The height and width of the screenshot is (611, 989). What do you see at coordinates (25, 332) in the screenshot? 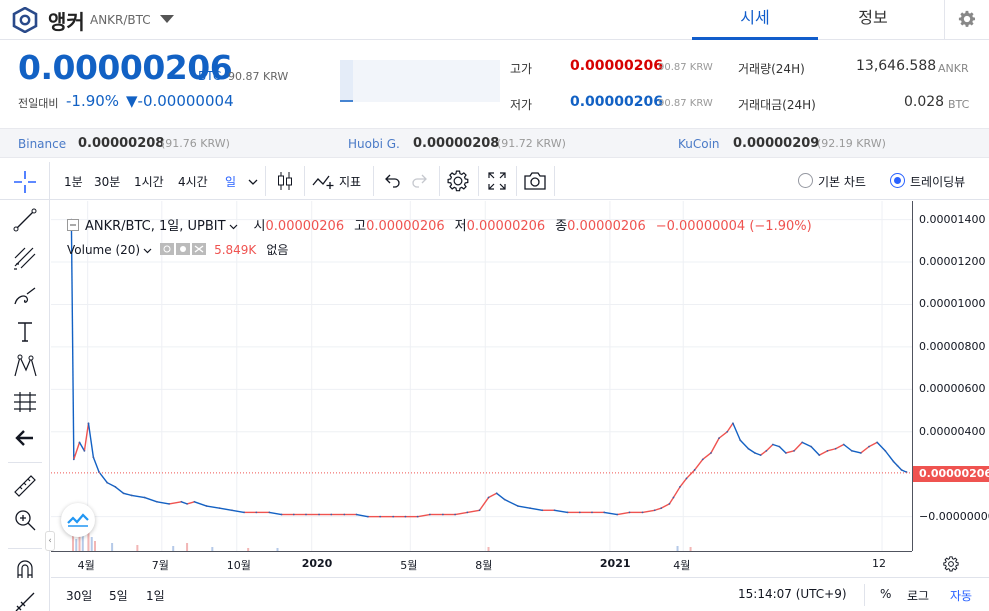
I see `text-tool-icon` at bounding box center [25, 332].